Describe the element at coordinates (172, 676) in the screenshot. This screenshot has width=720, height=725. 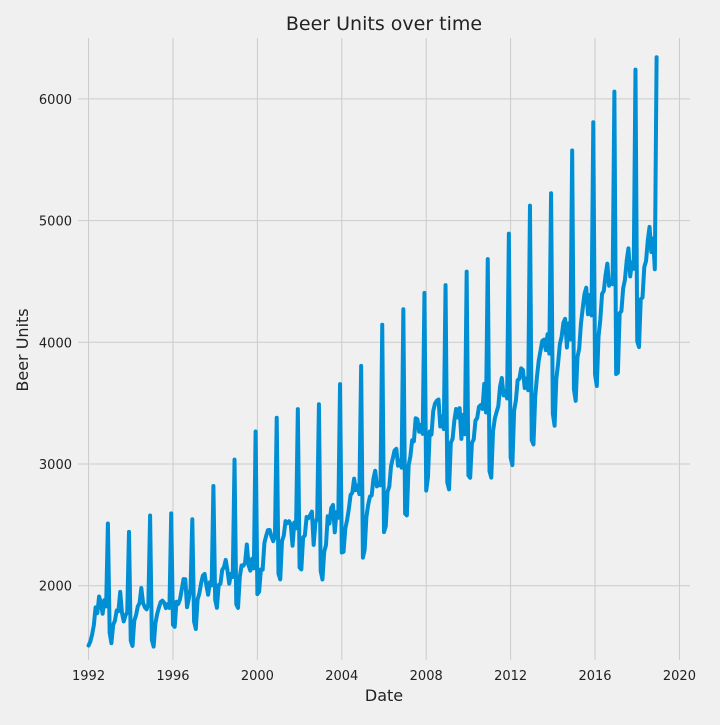
I see `x-tick-label: 1996` at that location.